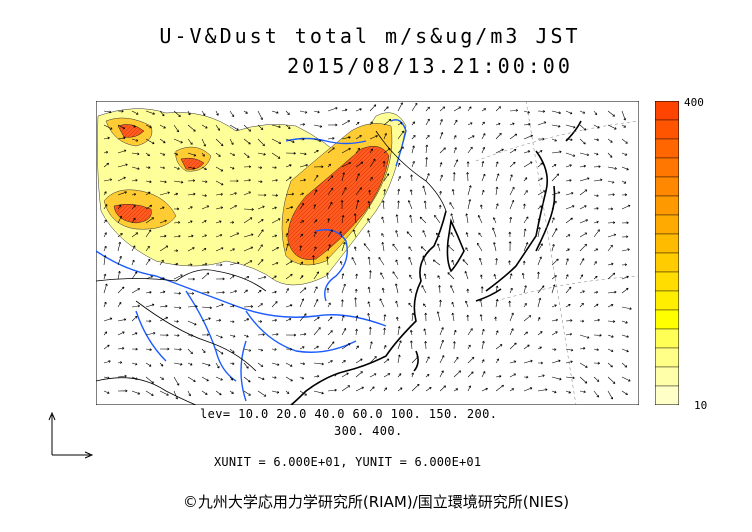  I want to click on colorbar-swatch, so click(667, 338).